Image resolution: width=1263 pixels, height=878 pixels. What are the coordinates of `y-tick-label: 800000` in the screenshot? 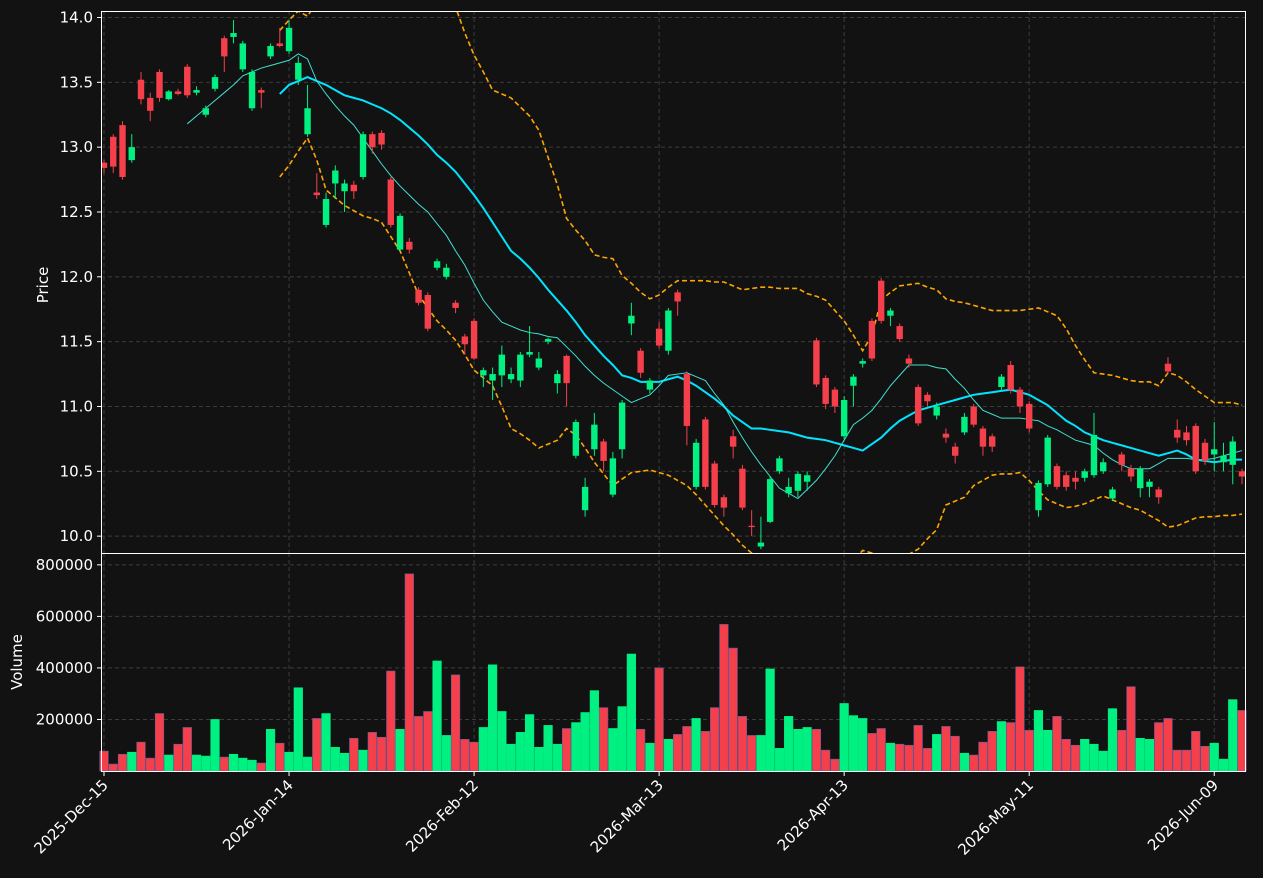 It's located at (64, 565).